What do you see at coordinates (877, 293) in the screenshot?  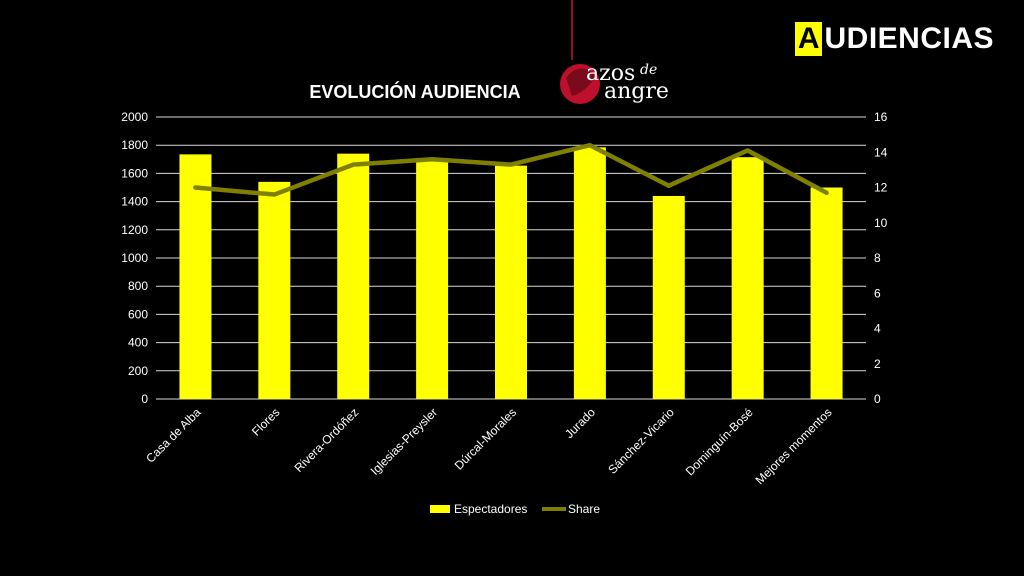 I see `right-tick-label: 6` at bounding box center [877, 293].